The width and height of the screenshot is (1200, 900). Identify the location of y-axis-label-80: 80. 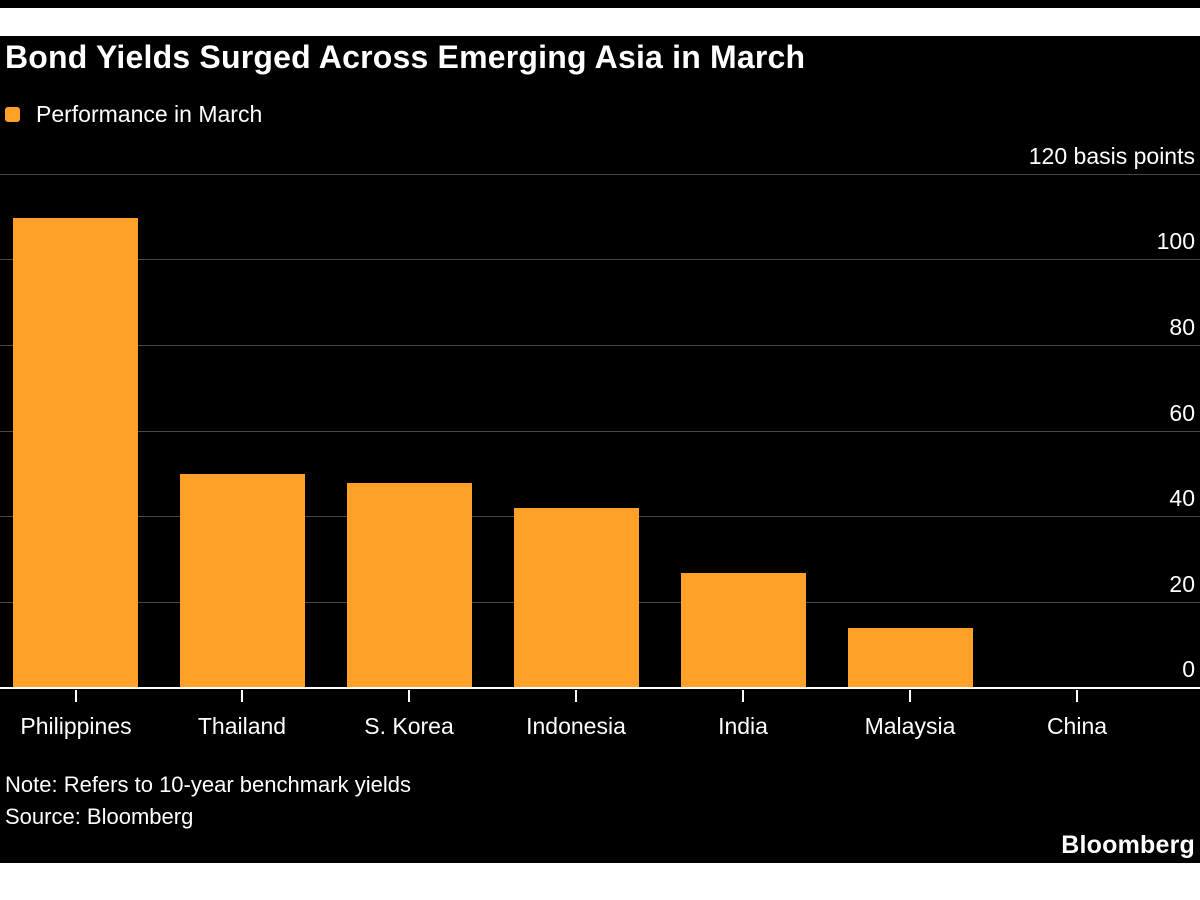
(1182, 327).